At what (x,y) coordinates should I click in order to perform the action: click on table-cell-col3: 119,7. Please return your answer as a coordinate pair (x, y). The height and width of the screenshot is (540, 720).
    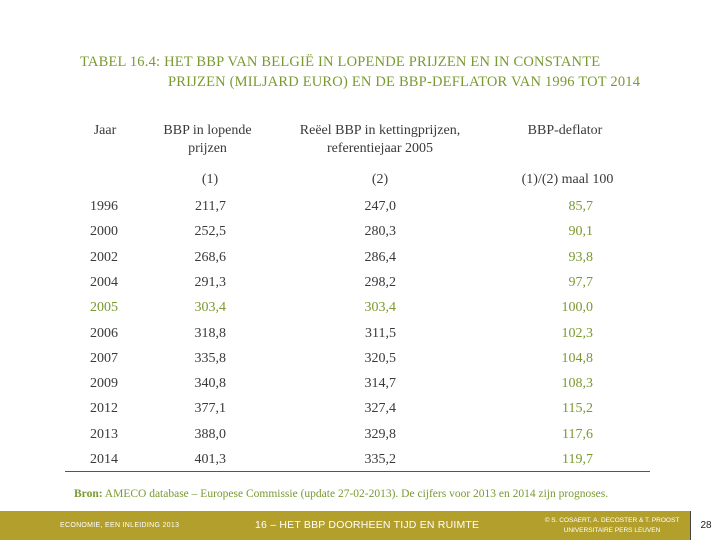
    Looking at the image, I should click on (577, 459).